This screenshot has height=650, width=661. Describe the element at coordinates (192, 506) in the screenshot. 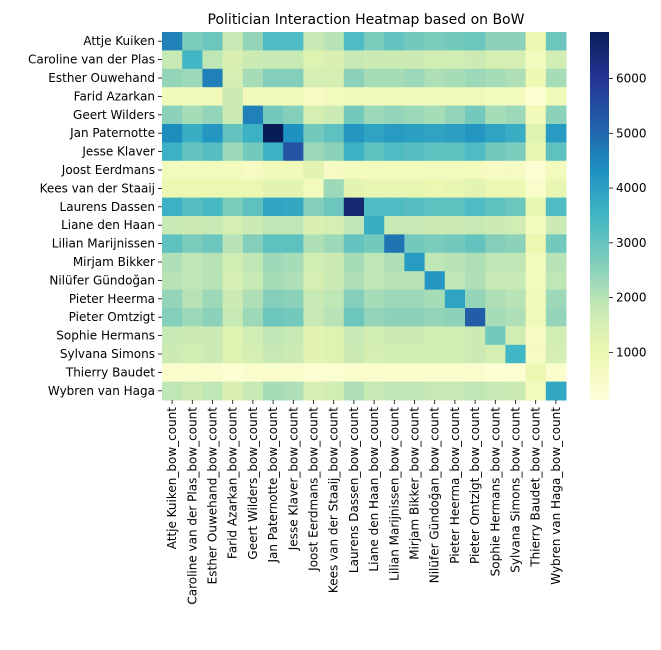

I see `column-label: Caroline van der Plas_bow_count` at that location.